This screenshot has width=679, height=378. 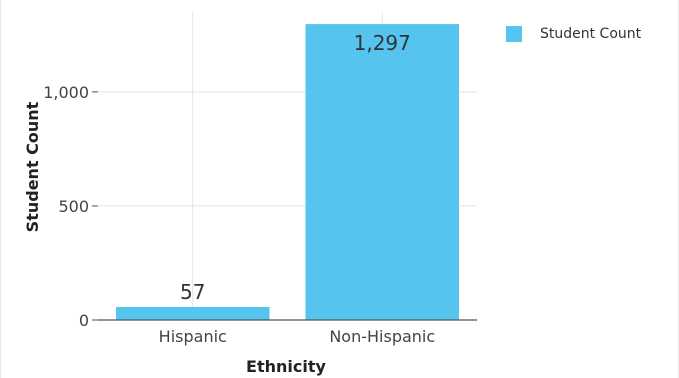 I want to click on x-tick-label: Hispanic, so click(x=193, y=336).